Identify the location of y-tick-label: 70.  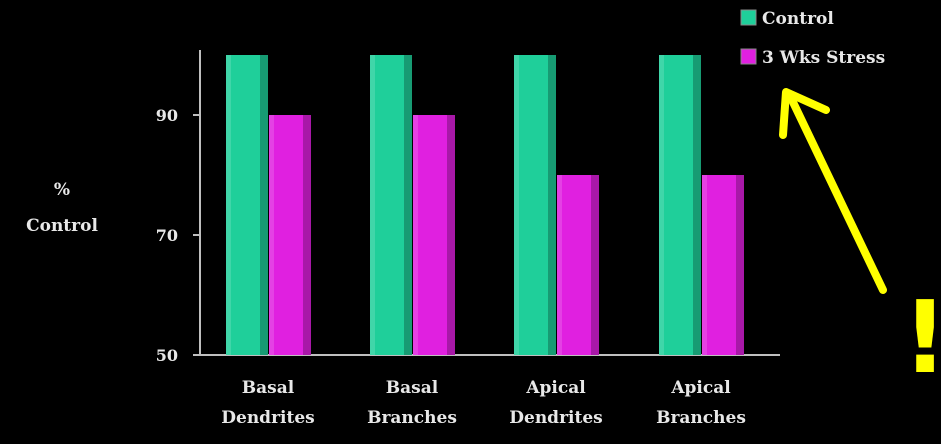
(167, 235).